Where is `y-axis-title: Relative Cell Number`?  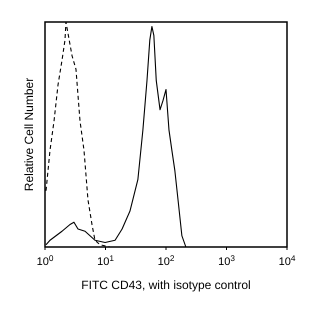
y-axis-title: Relative Cell Number is located at coordinates (29, 135).